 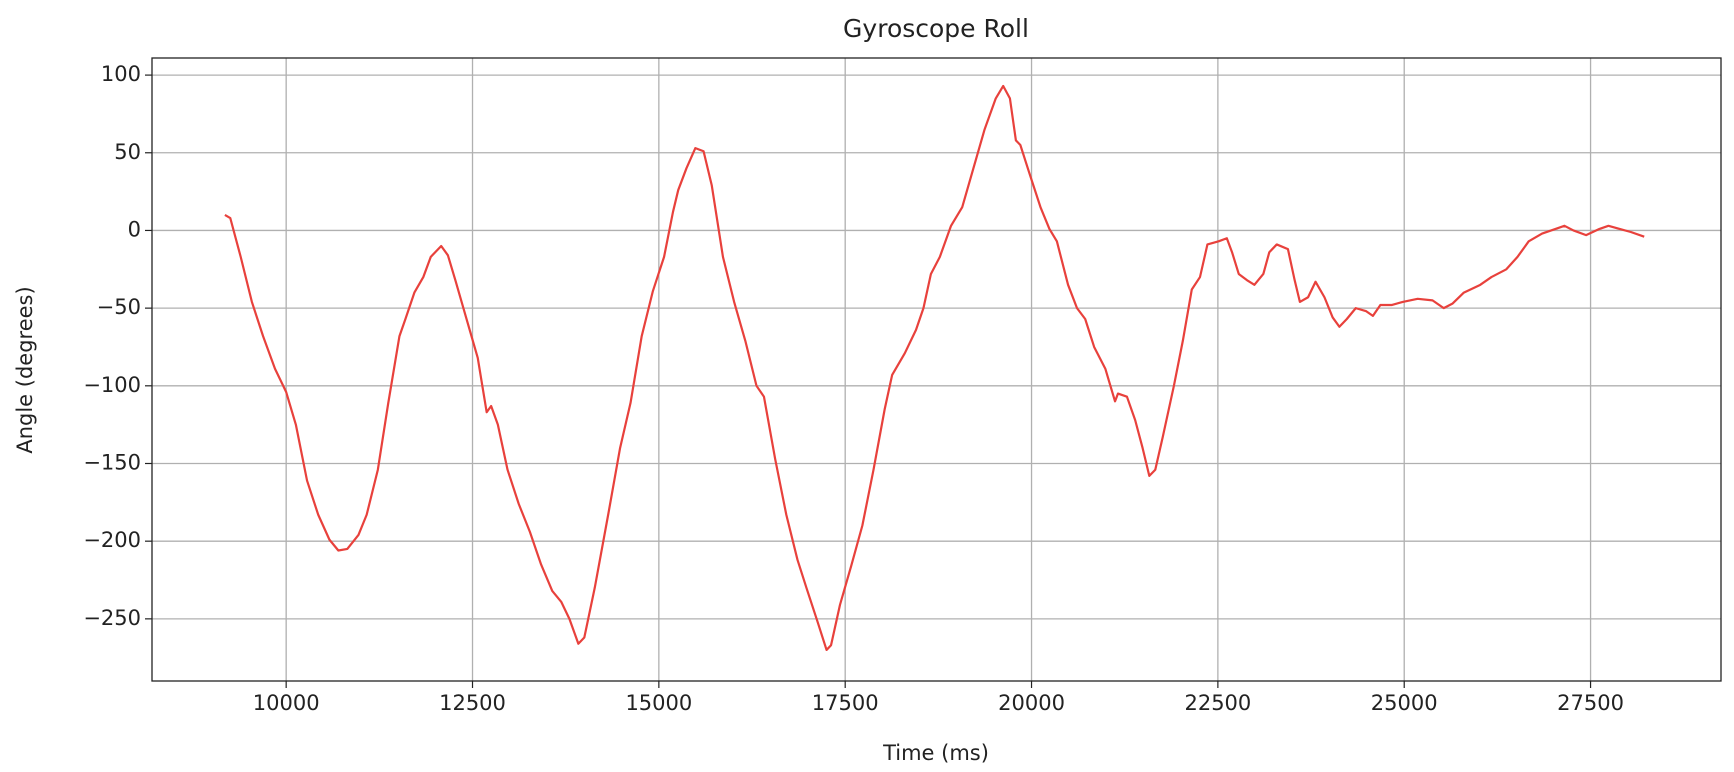 What do you see at coordinates (1217, 703) in the screenshot?
I see `x-tick-label: 22500` at bounding box center [1217, 703].